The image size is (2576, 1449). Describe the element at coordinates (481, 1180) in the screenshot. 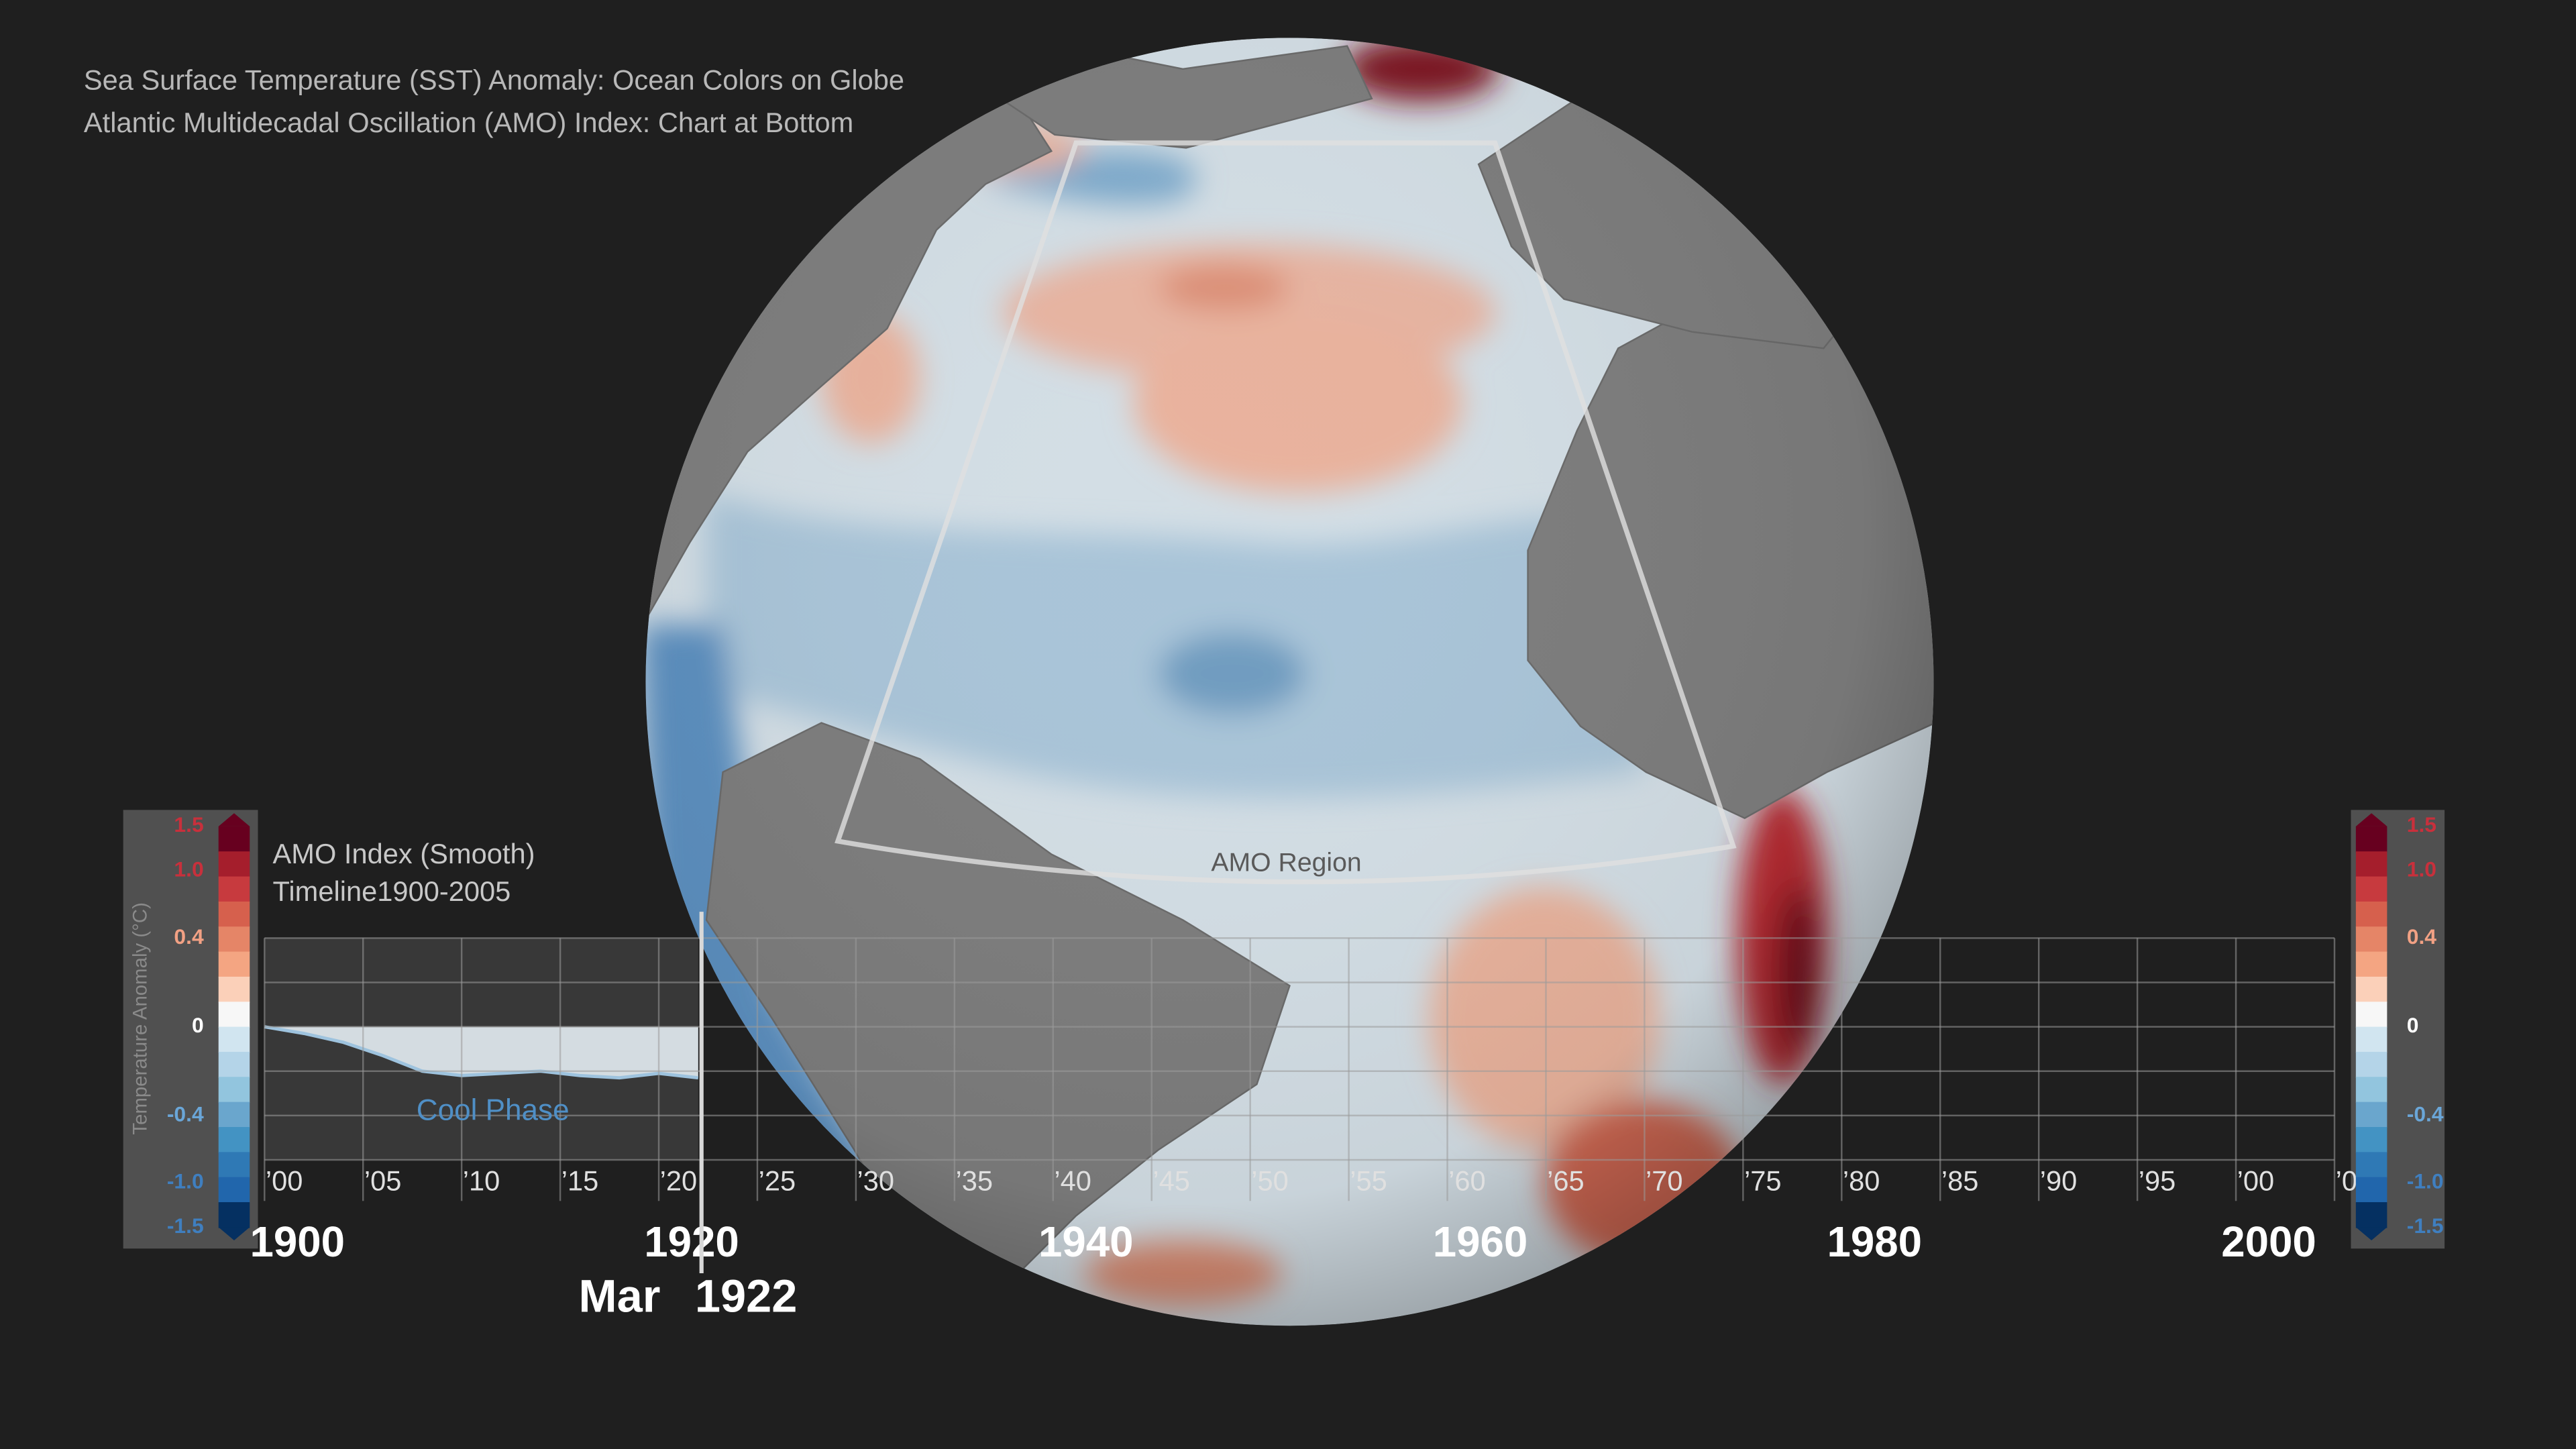

I see `x-tick-label: ’10` at that location.